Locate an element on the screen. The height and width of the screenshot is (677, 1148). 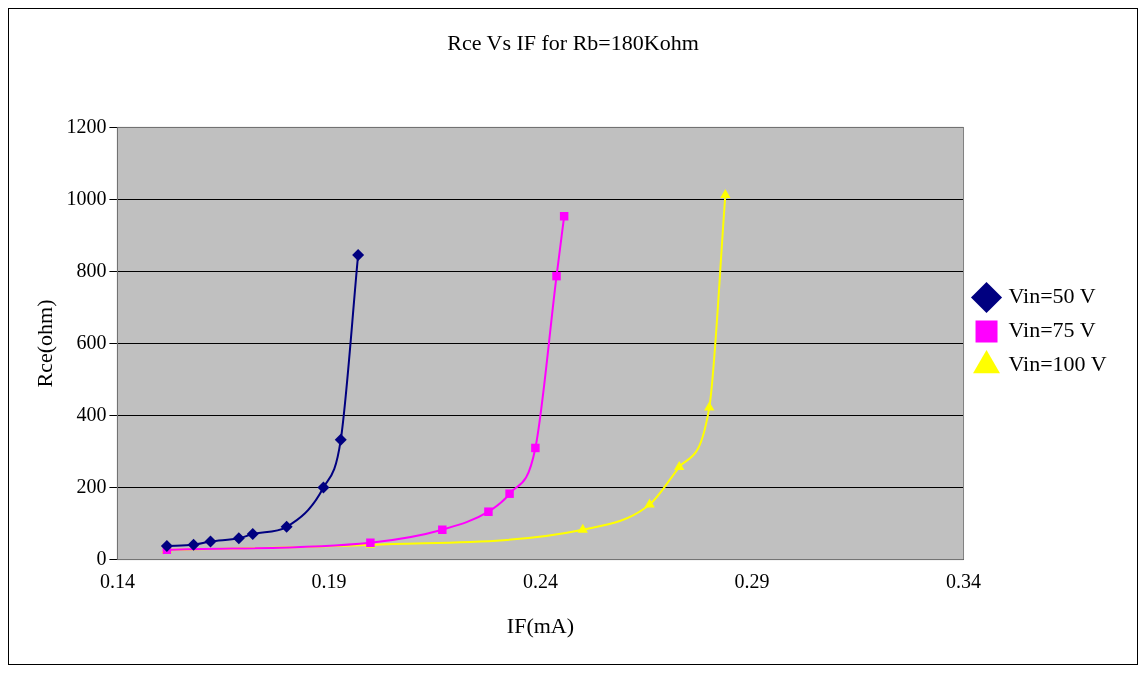
chart-title: Rce Vs IF for Rb=180Kohm is located at coordinates (573, 42).